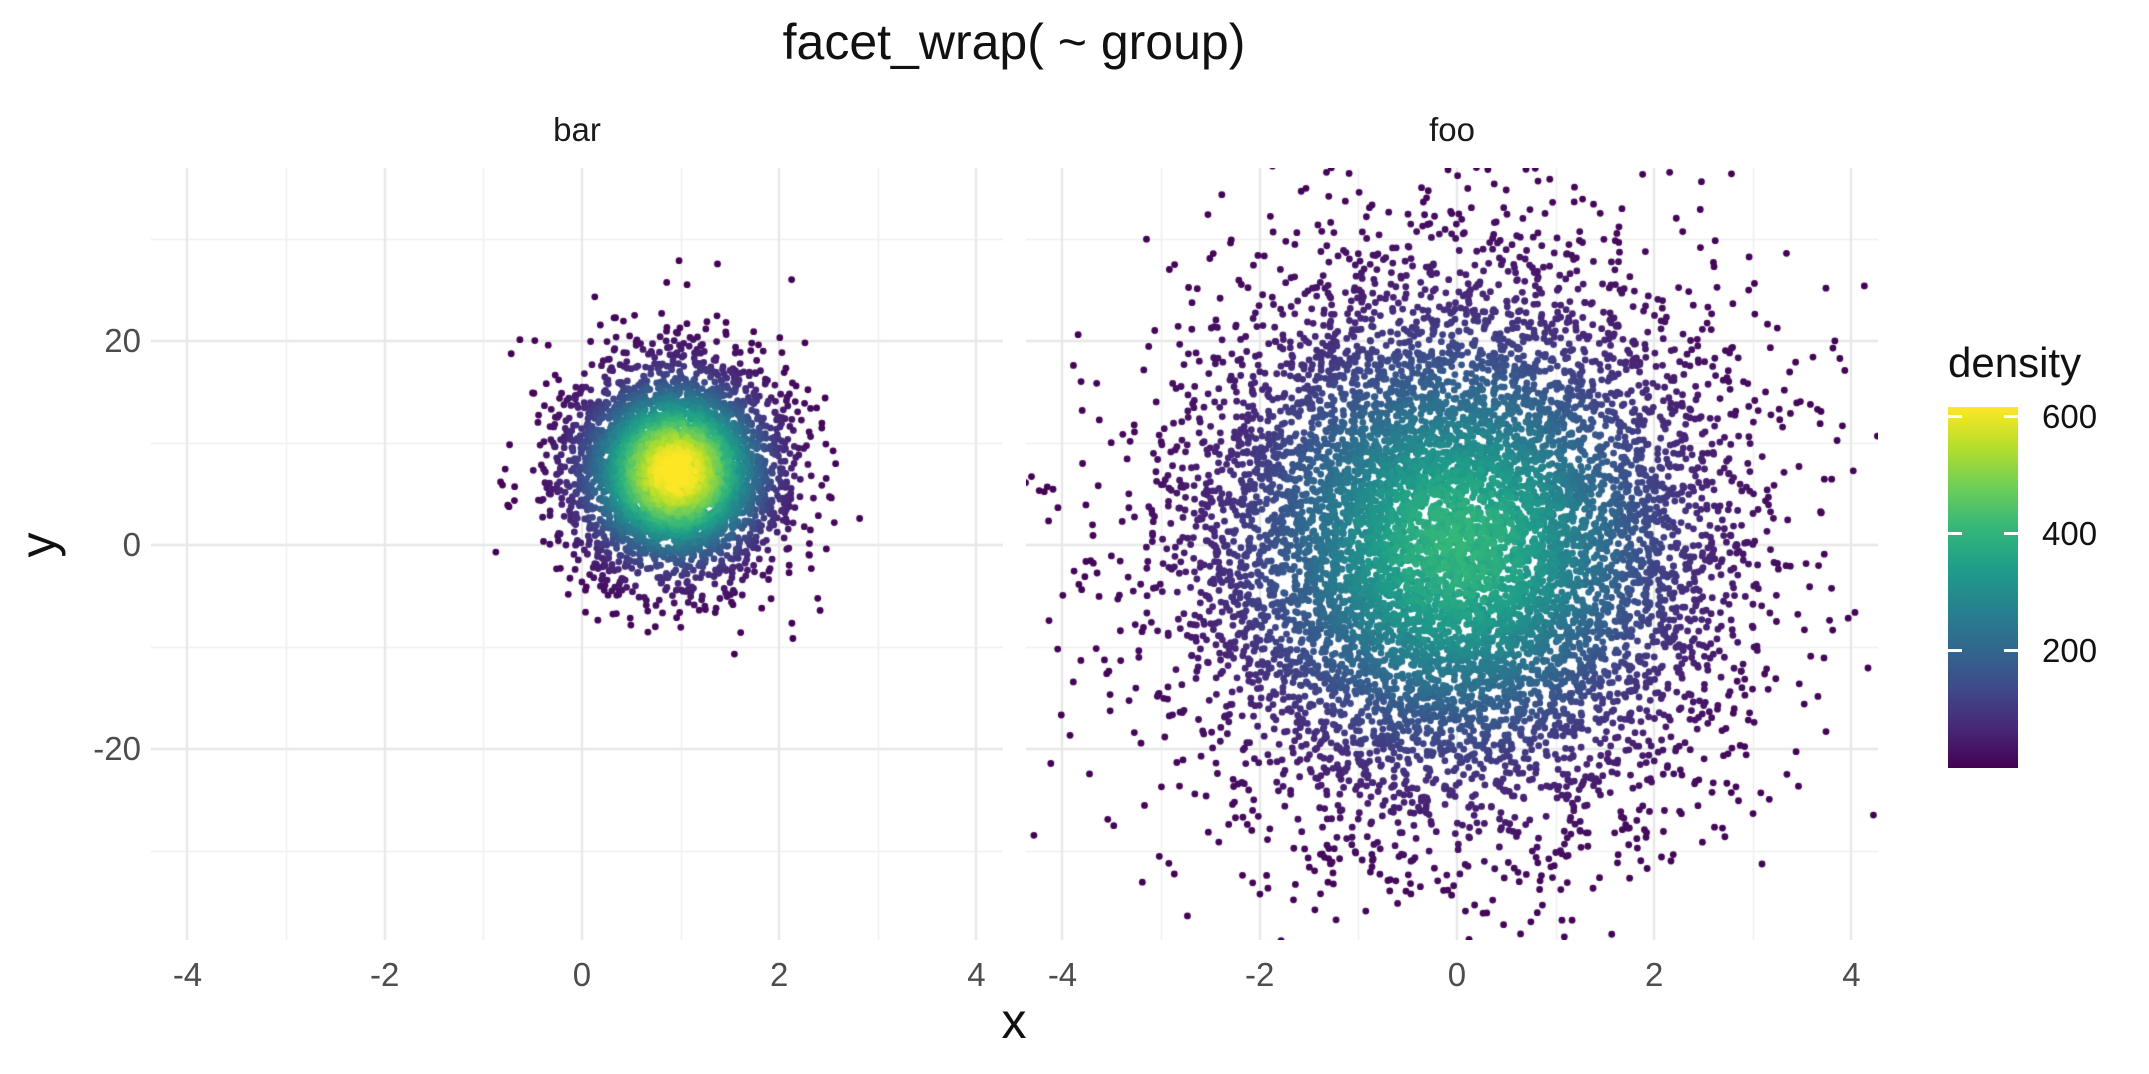 This screenshot has height=1074, width=2149. Describe the element at coordinates (1062, 974) in the screenshot. I see `x-tick-label-panel2--4: -4` at that location.